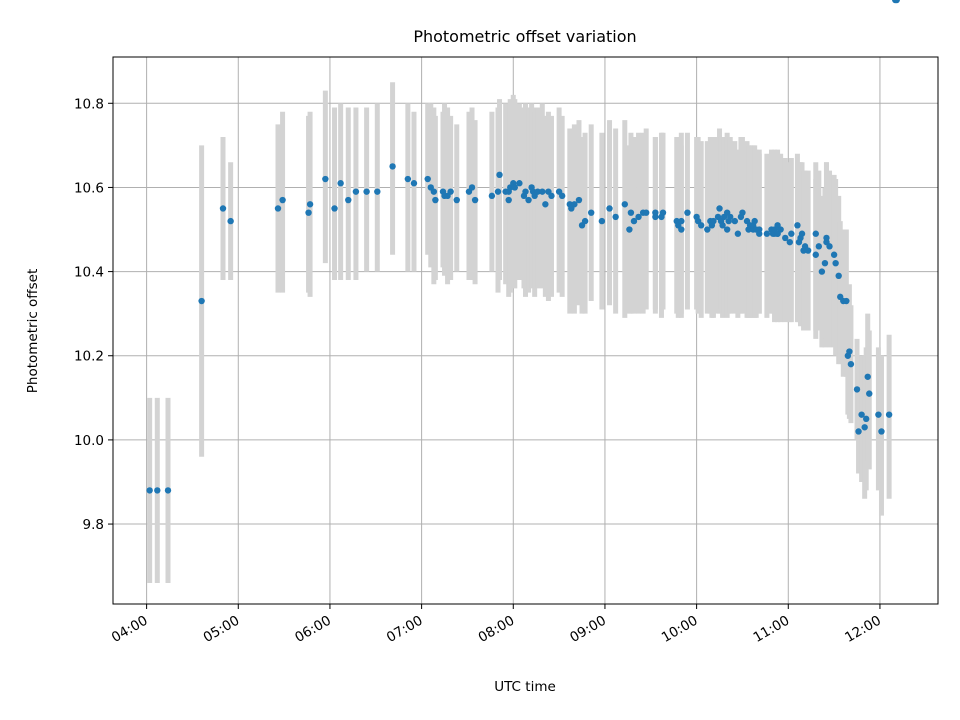 This screenshot has height=720, width=960. I want to click on x-tick-label: 06:00, so click(313, 629).